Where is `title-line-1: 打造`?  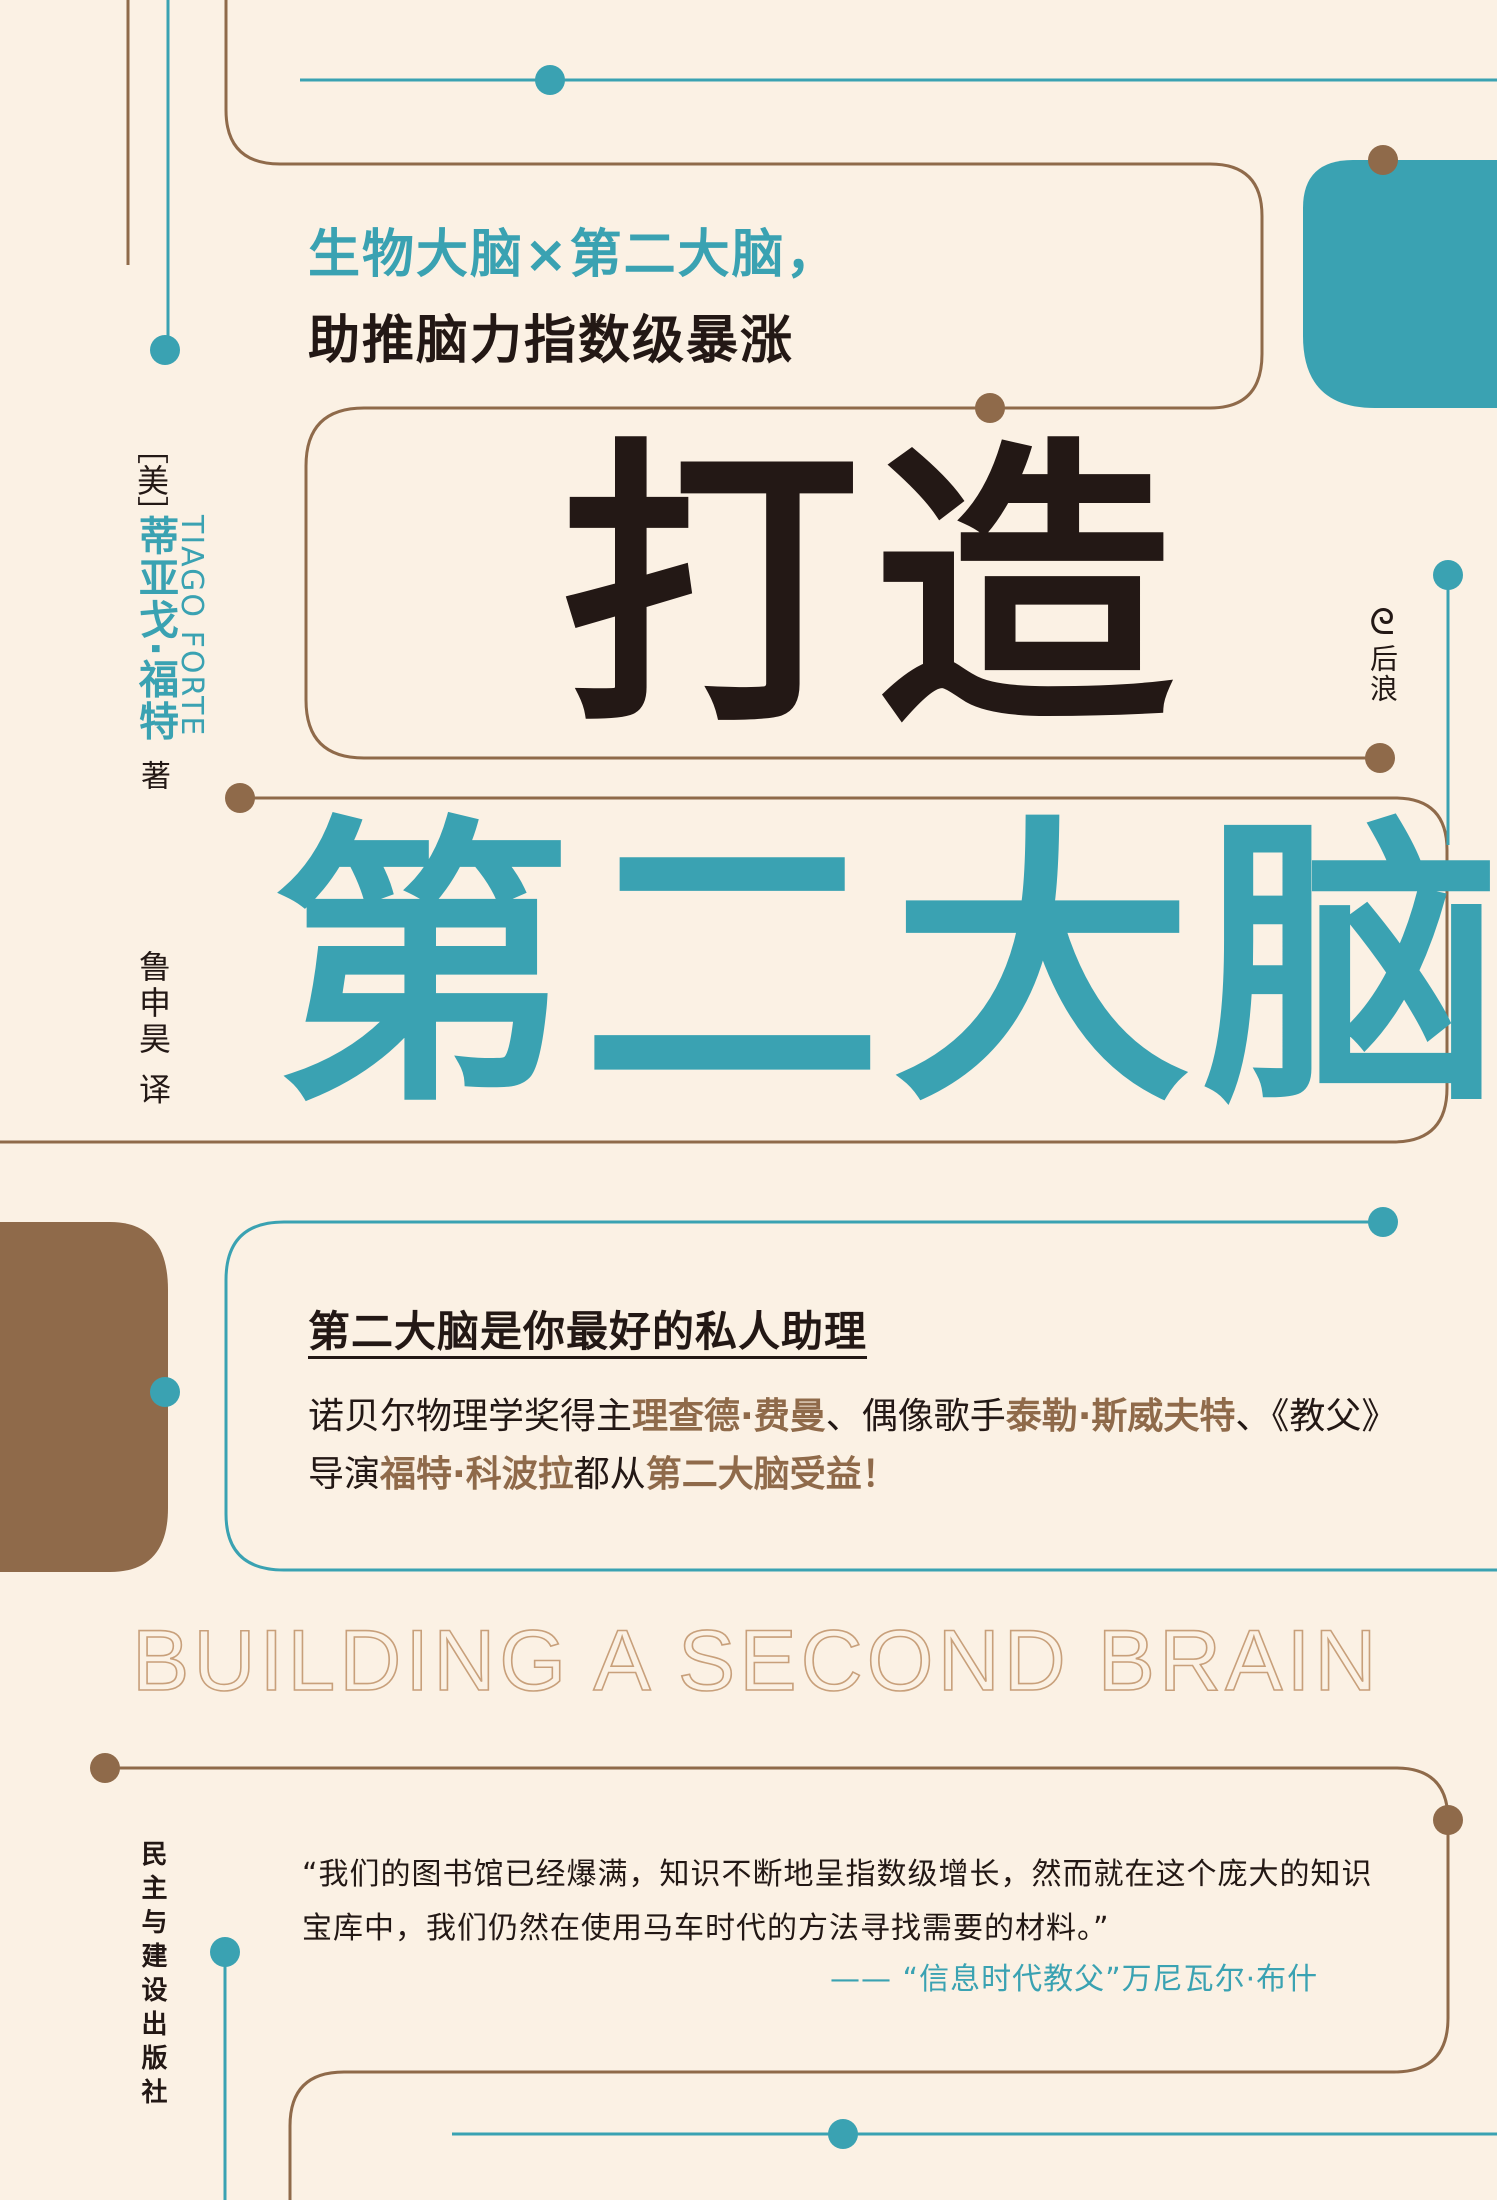
title-line-1: 打造 is located at coordinates (874, 589).